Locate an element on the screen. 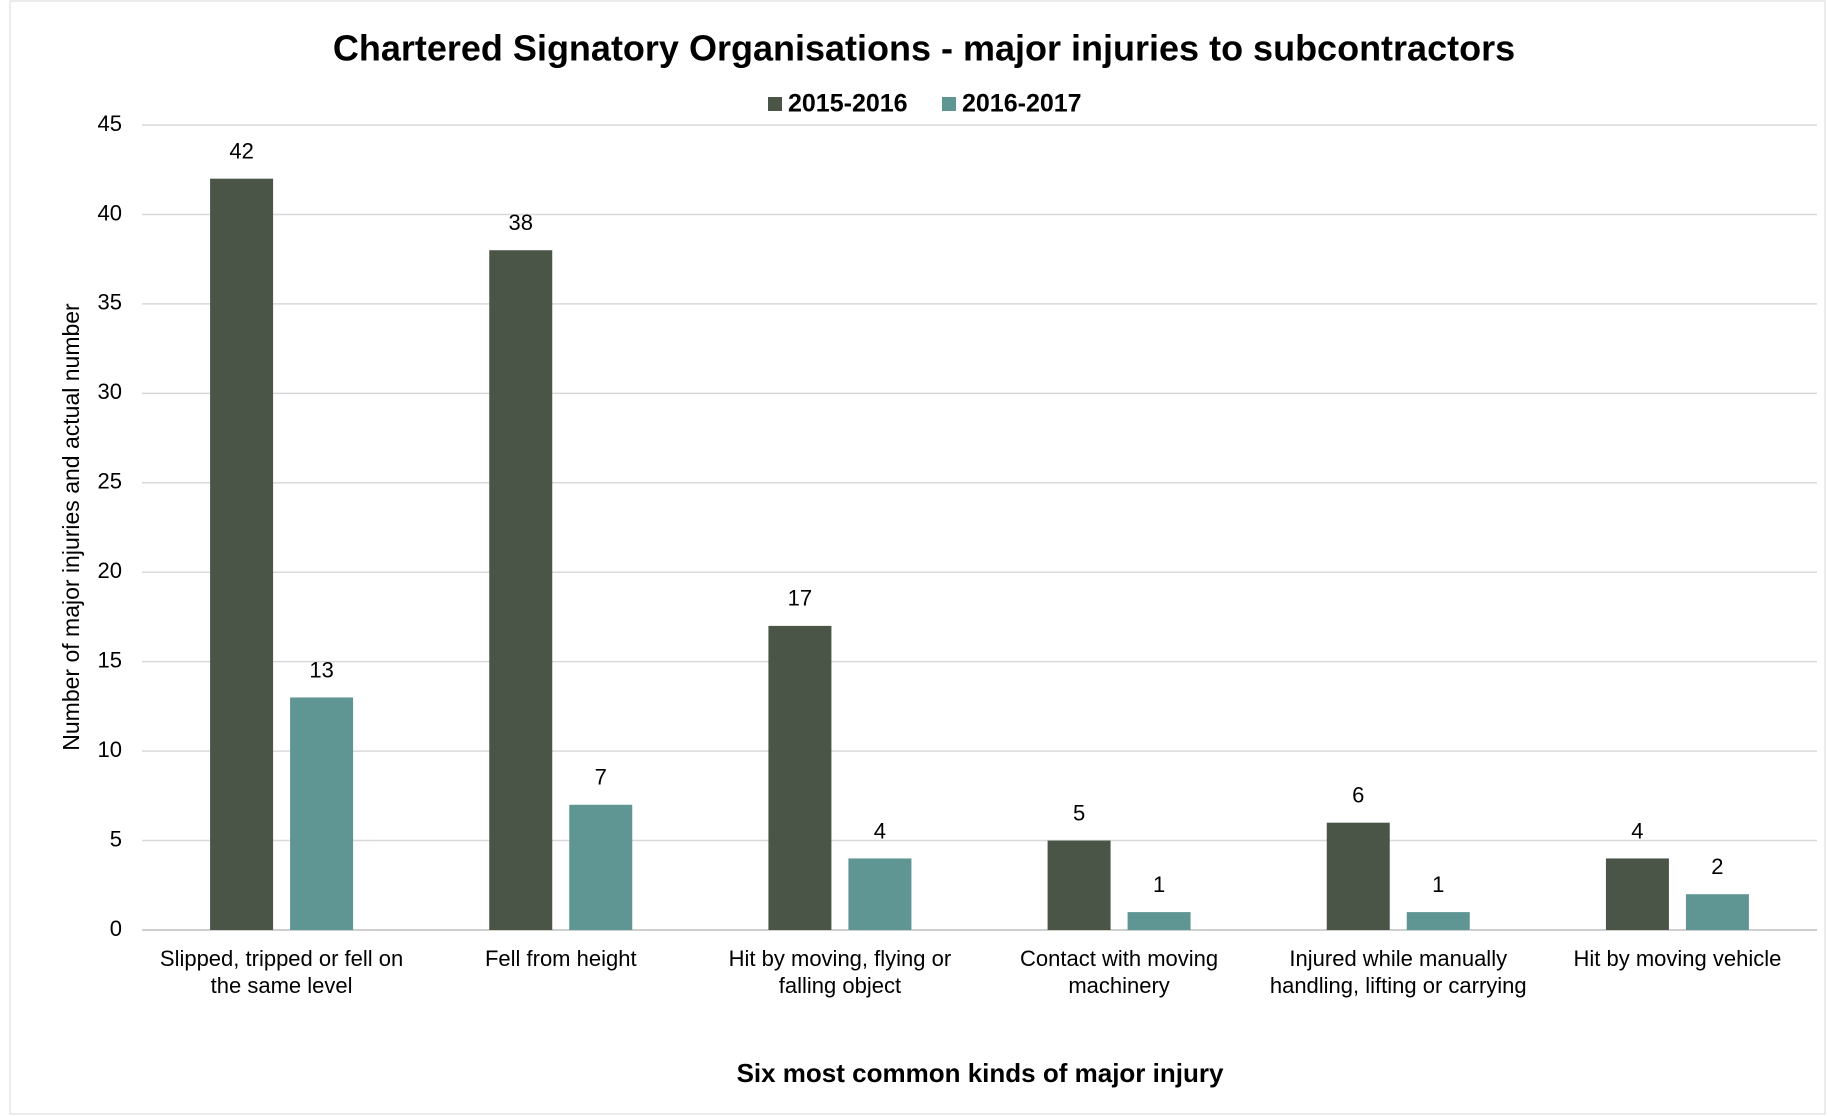  x-tick-label: Hit by moving, flying or falling object is located at coordinates (840, 972).